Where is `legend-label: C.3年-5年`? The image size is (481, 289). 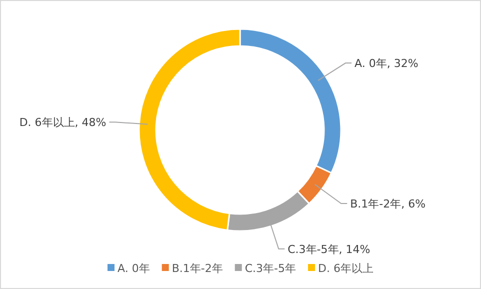
legend-label: C.3年-5年 is located at coordinates (270, 268).